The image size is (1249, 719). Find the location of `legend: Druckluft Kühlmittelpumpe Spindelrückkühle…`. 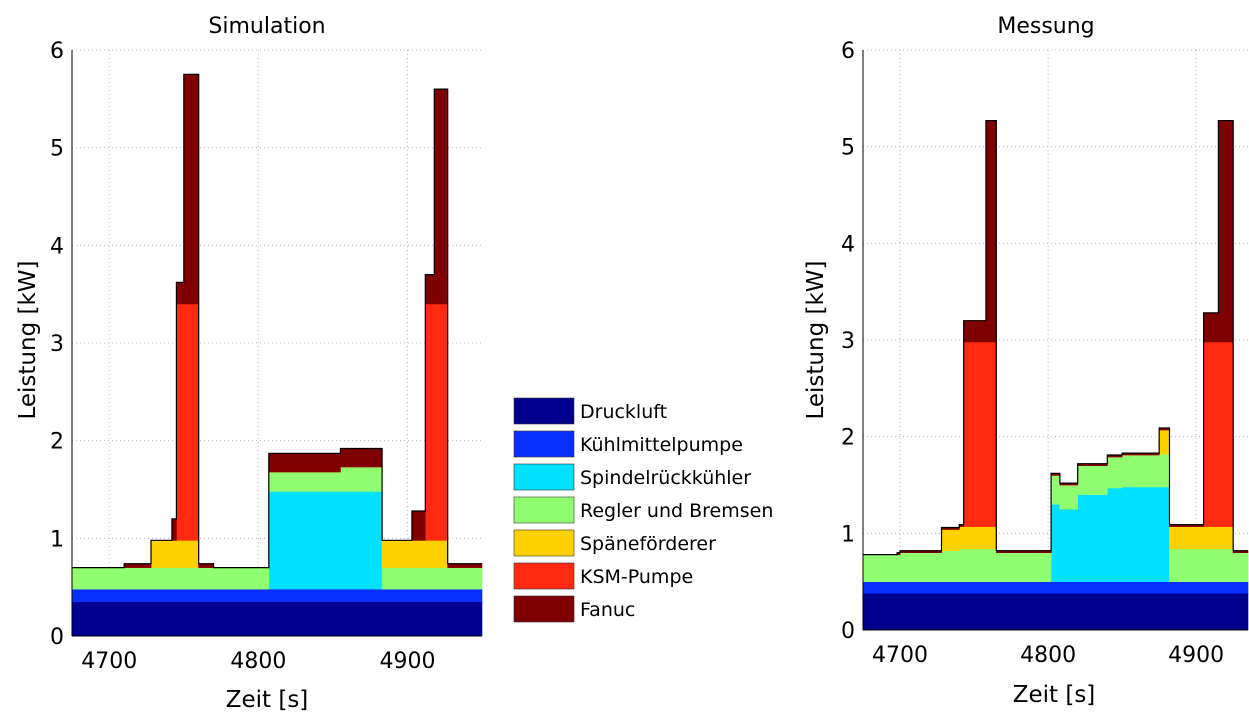

legend: Druckluft Kühlmittelpumpe Spindelrückkühle… is located at coordinates (665, 510).